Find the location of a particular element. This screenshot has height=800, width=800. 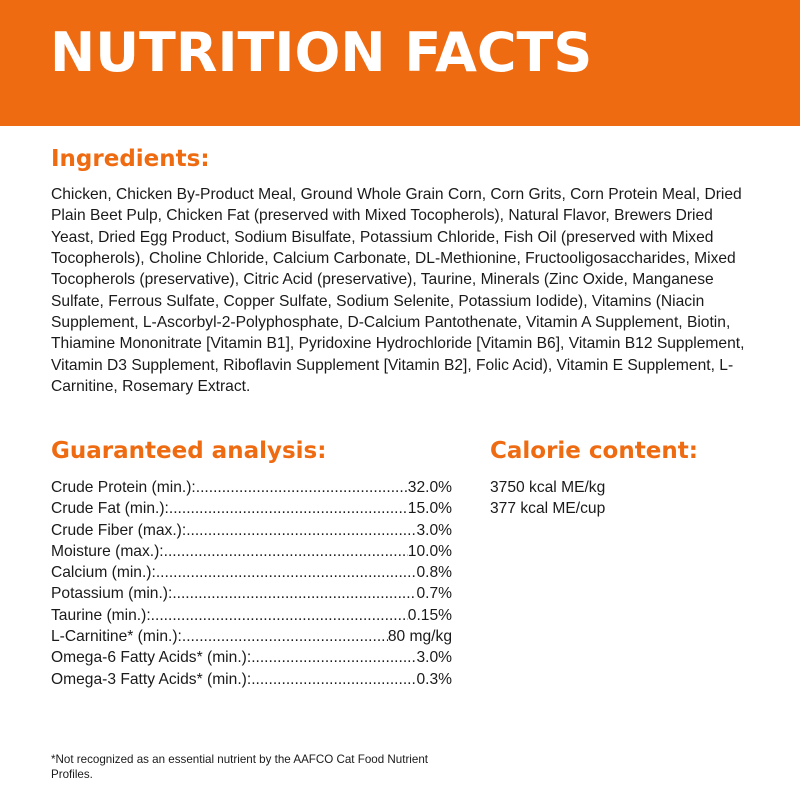

analysis-label: Moisture (max.): is located at coordinates (107, 551).